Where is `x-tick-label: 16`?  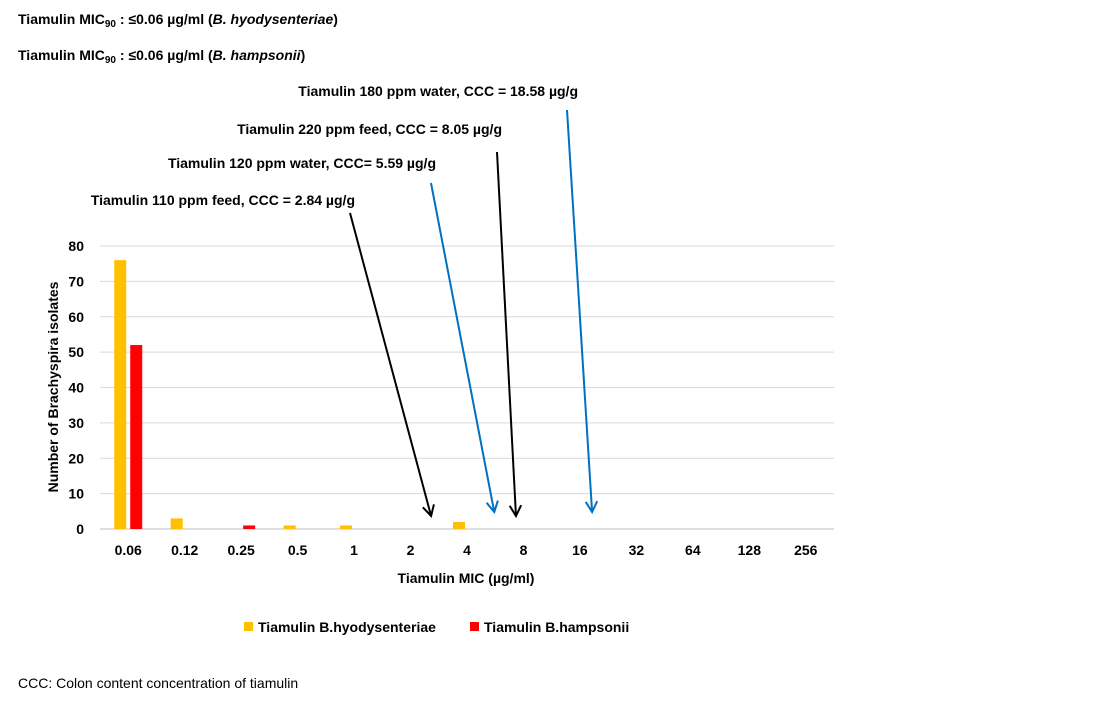 x-tick-label: 16 is located at coordinates (580, 550).